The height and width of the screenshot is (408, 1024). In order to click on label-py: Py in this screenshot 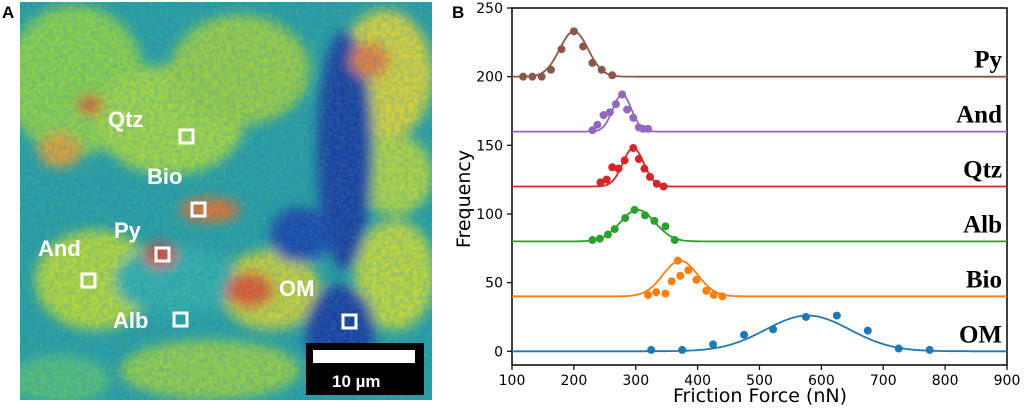, I will do `click(128, 230)`.